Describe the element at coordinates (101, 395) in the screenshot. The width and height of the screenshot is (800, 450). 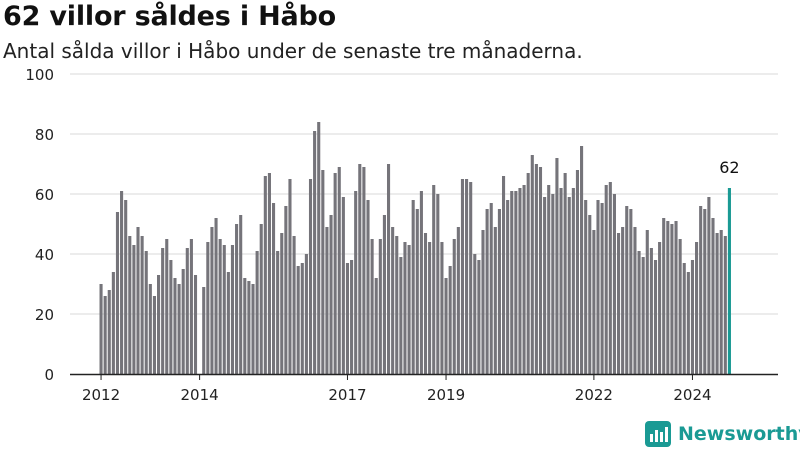
I see `x-tick-label: 2012` at that location.